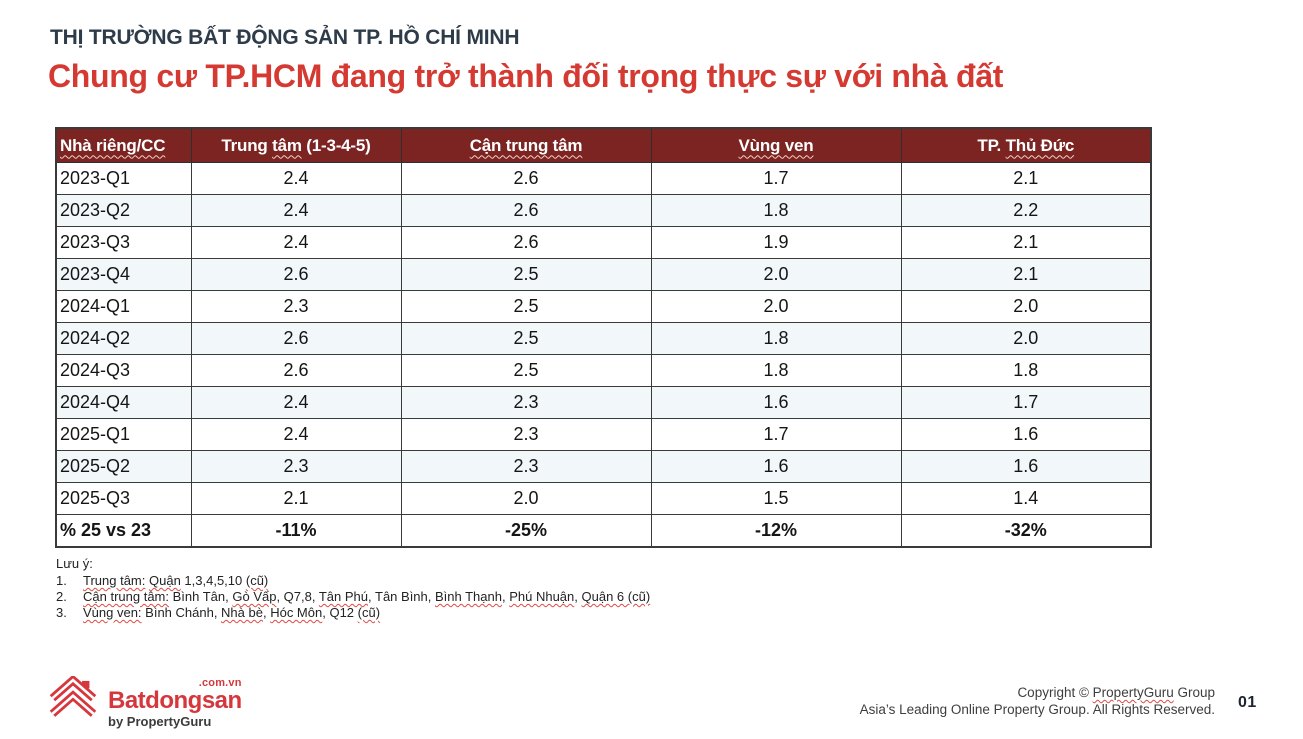 This screenshot has height=739, width=1303. Describe the element at coordinates (61, 612) in the screenshot. I see `note-number: 3.` at that location.